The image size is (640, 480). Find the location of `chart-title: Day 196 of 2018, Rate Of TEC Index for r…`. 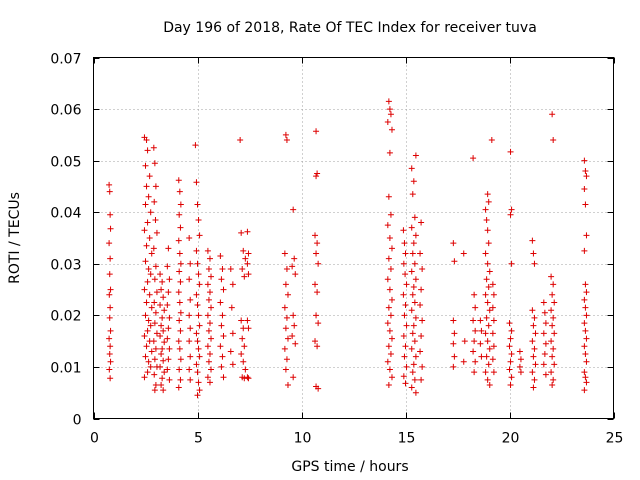

chart-title: Day 196 of 2018, Rate Of TEC Index for r… is located at coordinates (350, 28).